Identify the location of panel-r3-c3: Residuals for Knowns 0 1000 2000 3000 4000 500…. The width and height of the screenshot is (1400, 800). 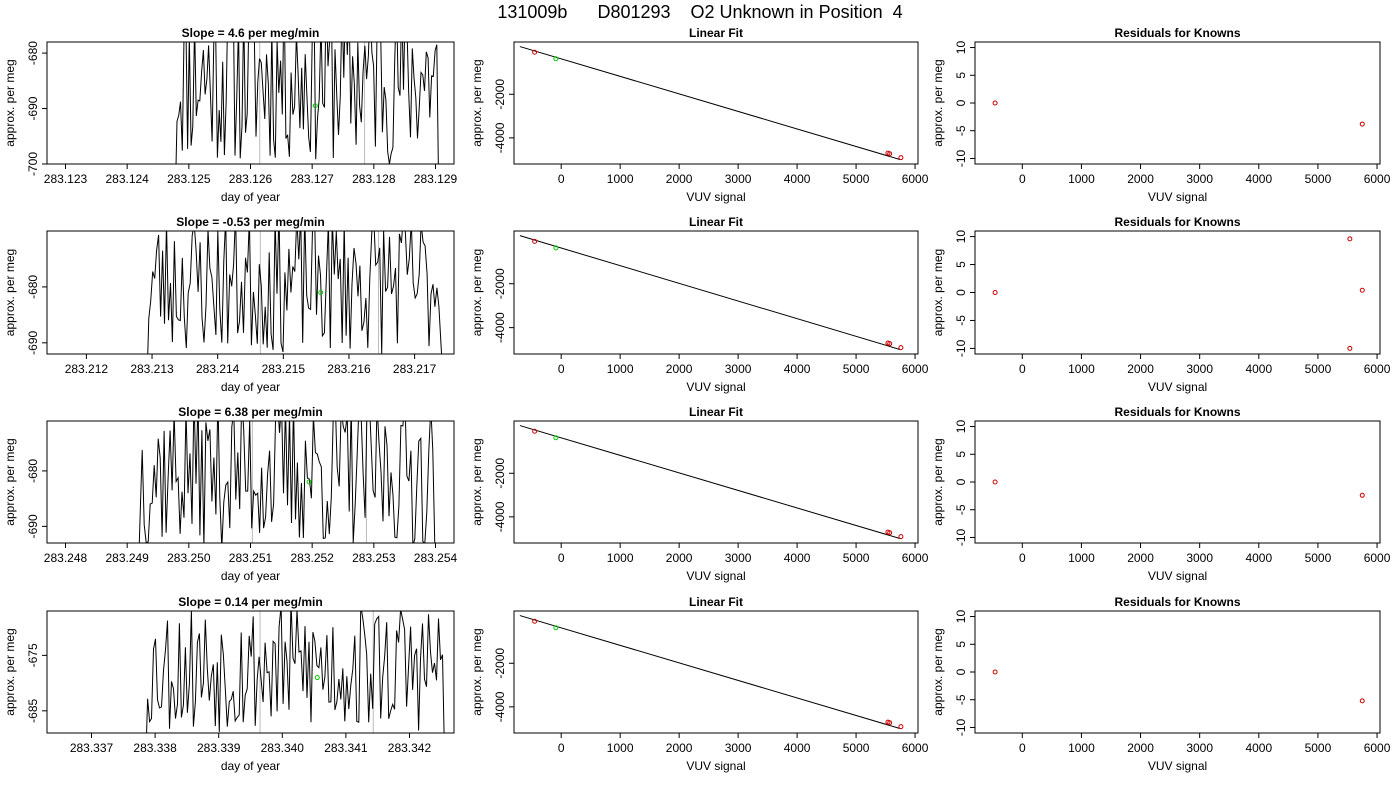
(1161, 494).